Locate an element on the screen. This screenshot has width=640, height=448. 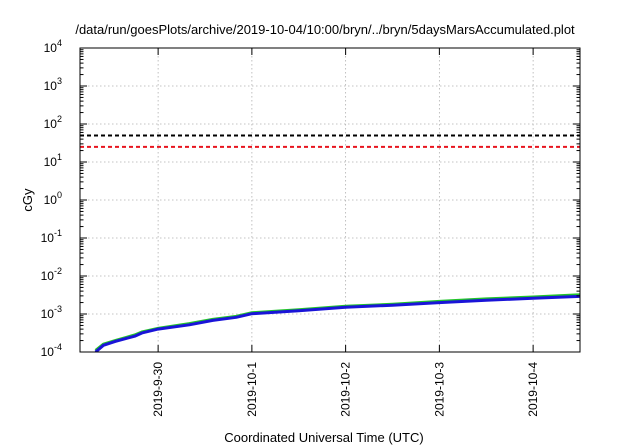
y-tick-label: 10³ is located at coordinates (53, 84).